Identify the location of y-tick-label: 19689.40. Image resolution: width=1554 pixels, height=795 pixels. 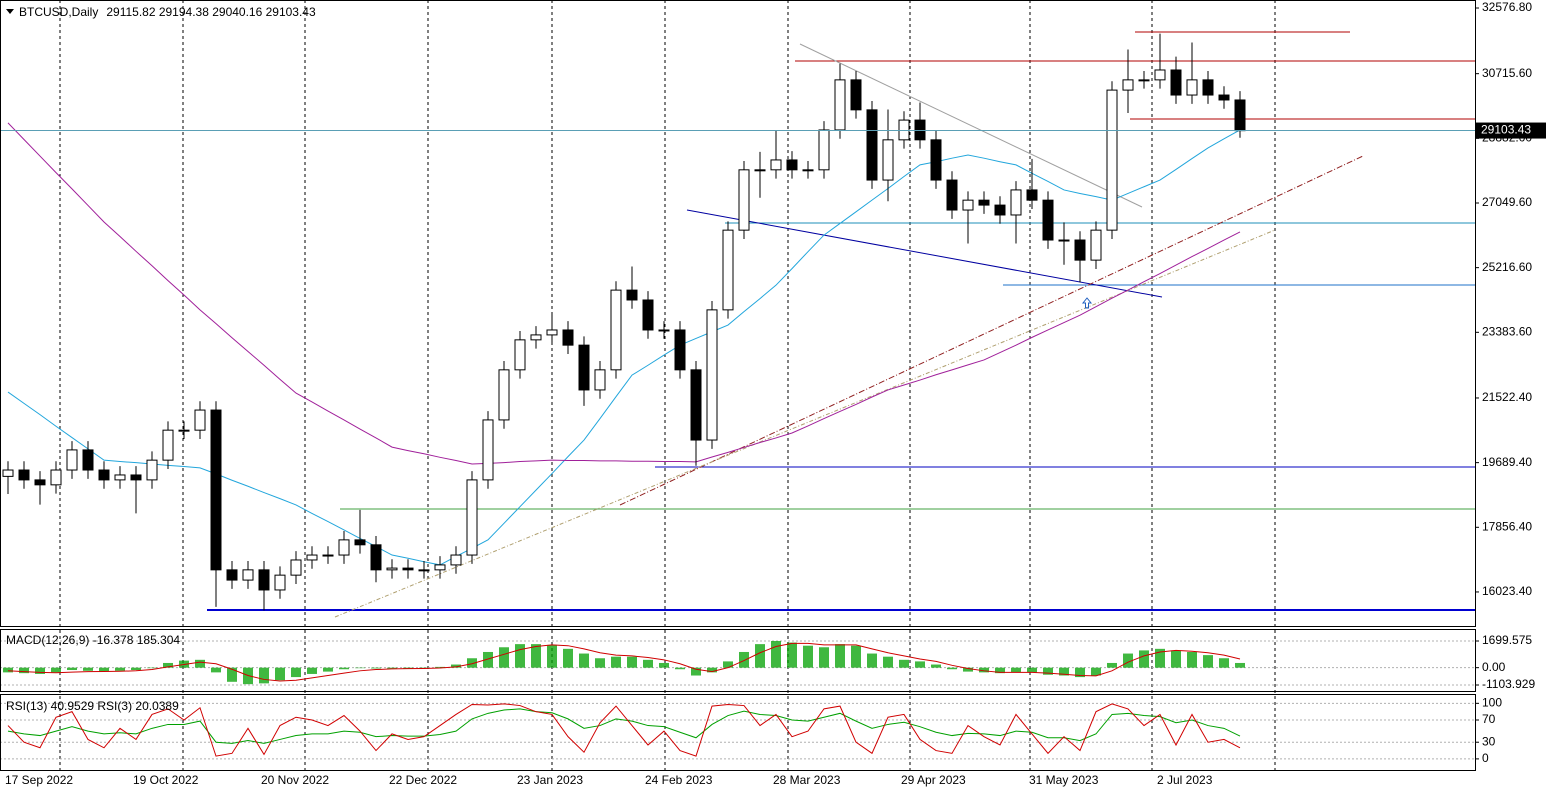
(1507, 462).